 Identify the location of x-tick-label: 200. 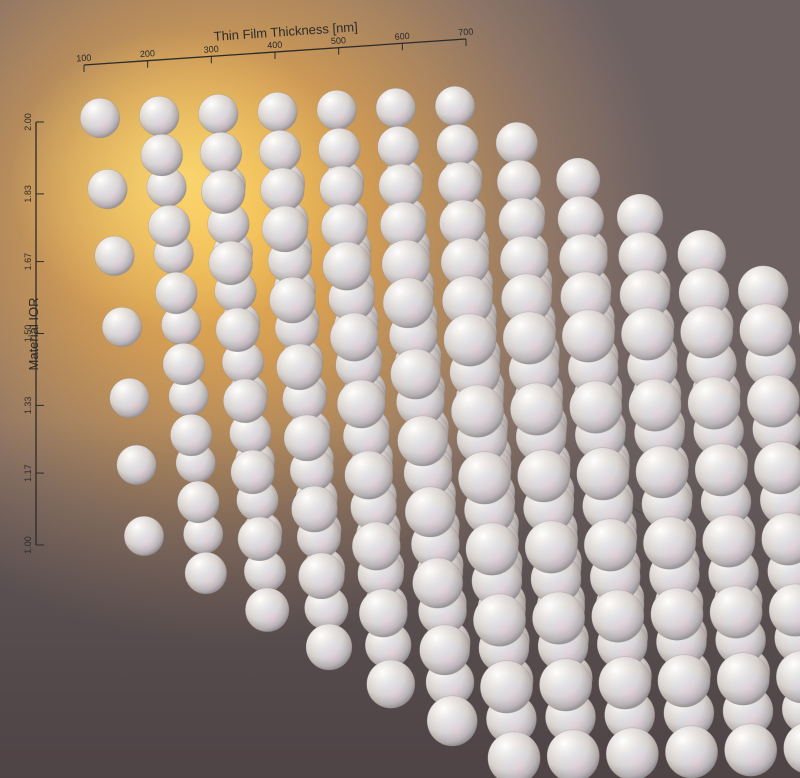
(148, 53).